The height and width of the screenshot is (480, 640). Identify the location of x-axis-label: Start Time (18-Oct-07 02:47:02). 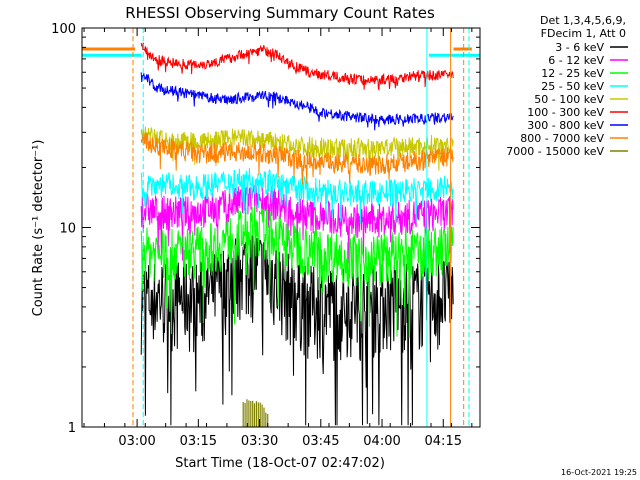
(280, 463).